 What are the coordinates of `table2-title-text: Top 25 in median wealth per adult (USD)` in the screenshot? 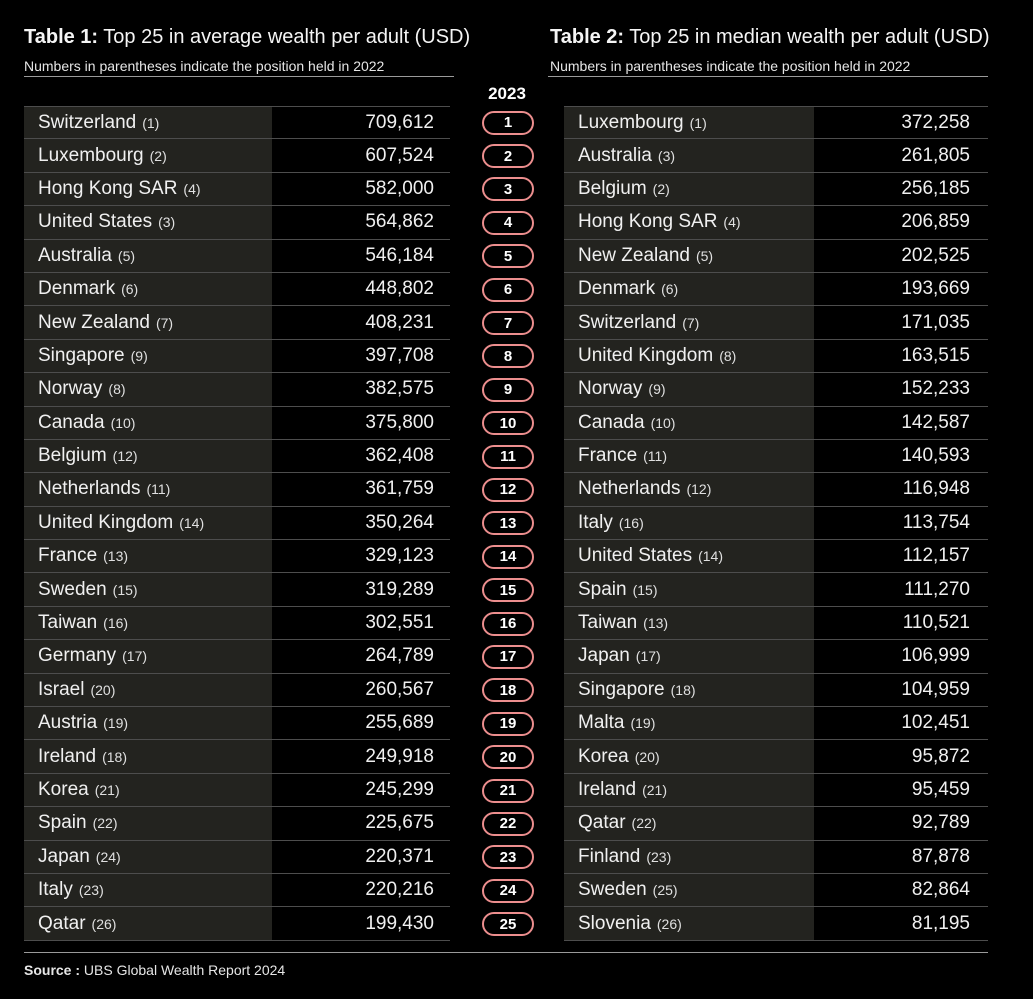 It's located at (809, 37).